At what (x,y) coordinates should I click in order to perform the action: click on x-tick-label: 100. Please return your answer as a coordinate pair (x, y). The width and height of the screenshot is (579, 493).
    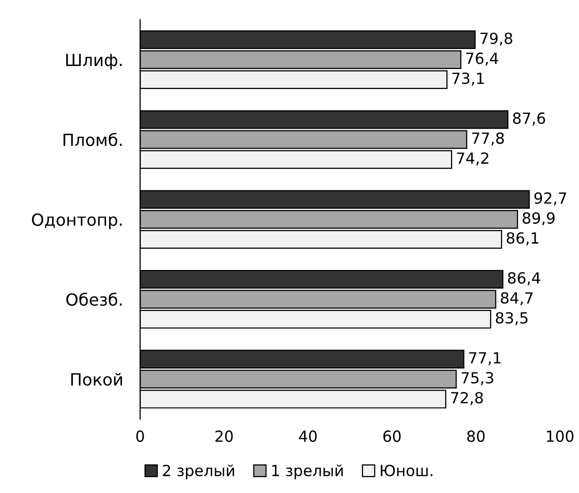
    Looking at the image, I should click on (560, 436).